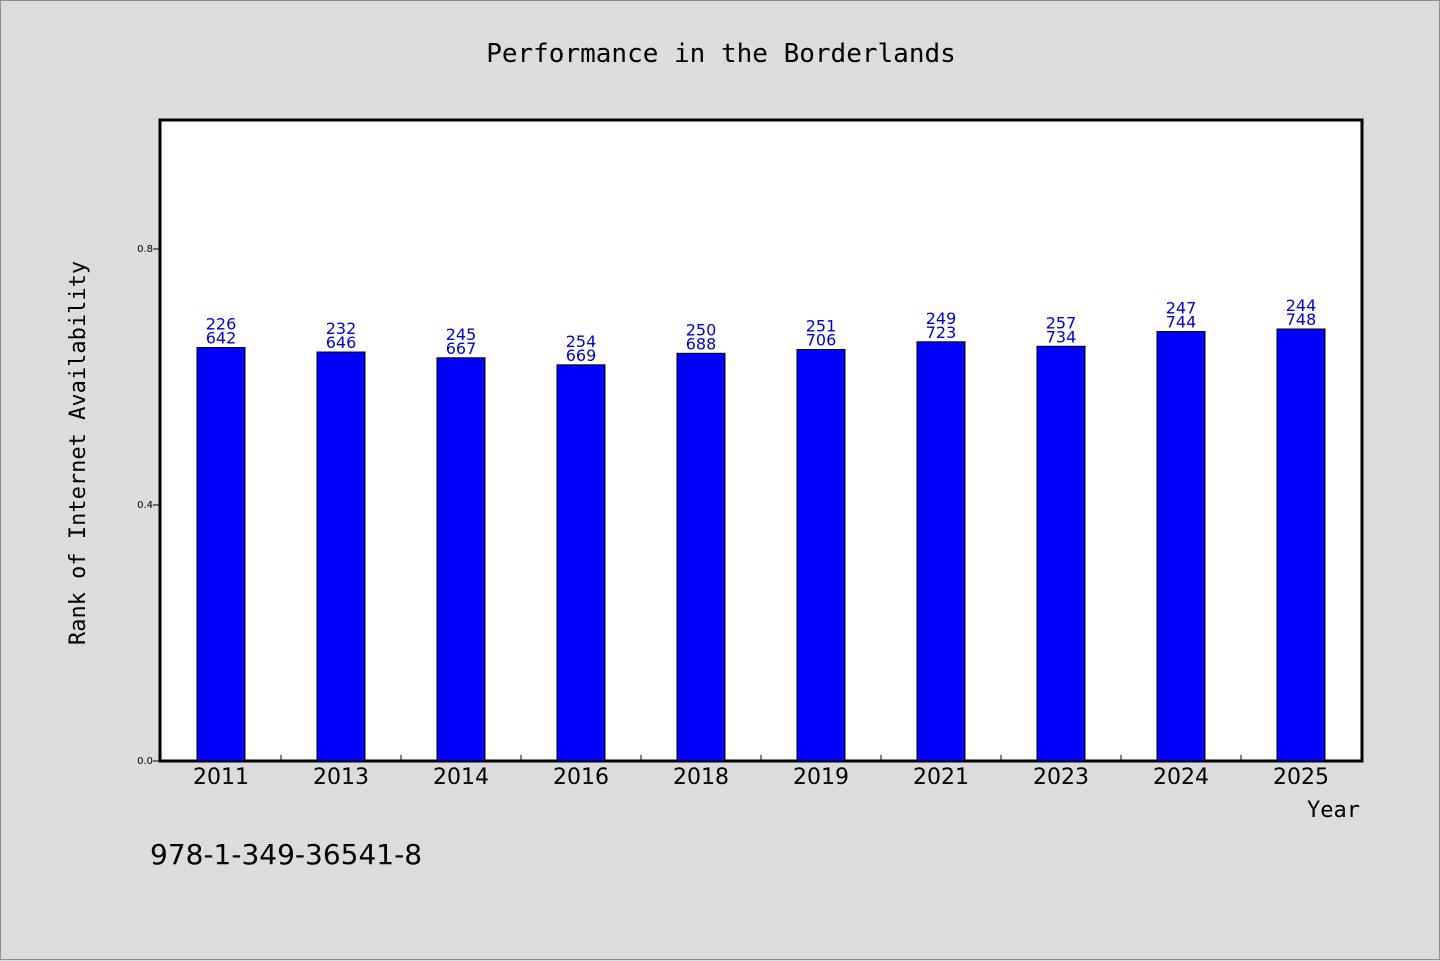 This screenshot has height=961, width=1440. Describe the element at coordinates (1181, 777) in the screenshot. I see `x-tick-label-2024: 2024` at that location.